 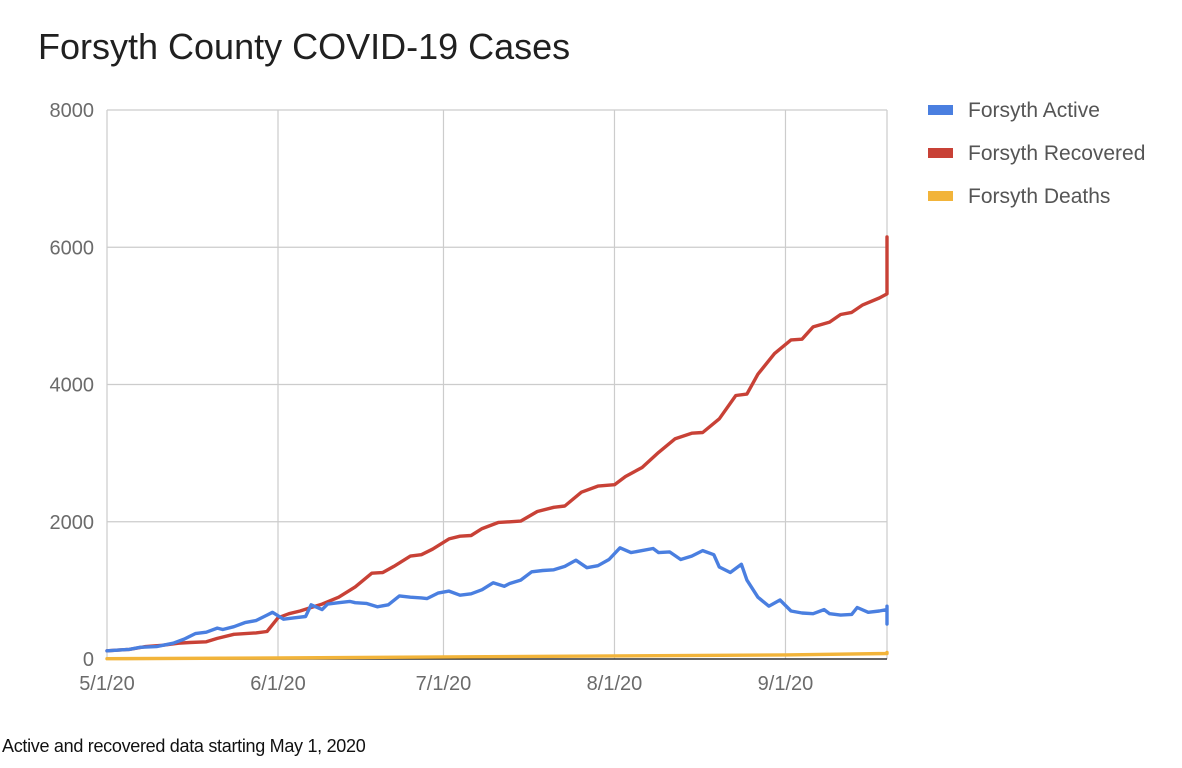 What do you see at coordinates (304, 46) in the screenshot?
I see `chart-title: Forsyth County COVID-19 Cases` at bounding box center [304, 46].